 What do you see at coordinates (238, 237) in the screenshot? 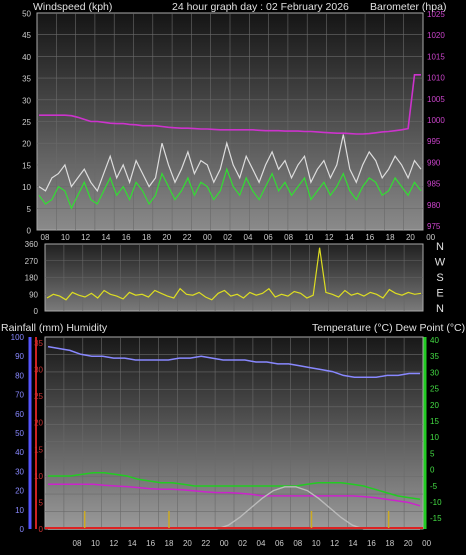
I see `time-ticks: 08 10 12 14 16 18 20 22 00 02 04 06 08 10 12 14 16 18 20 00` at bounding box center [238, 237].